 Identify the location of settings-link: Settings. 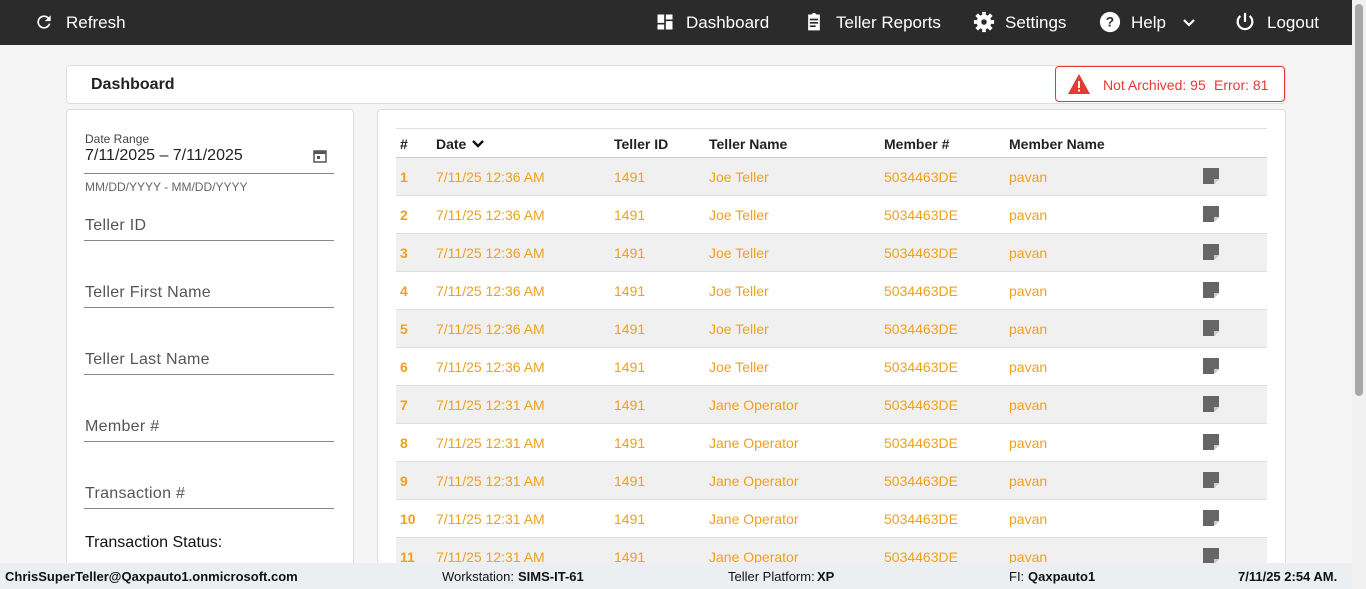
(1036, 22).